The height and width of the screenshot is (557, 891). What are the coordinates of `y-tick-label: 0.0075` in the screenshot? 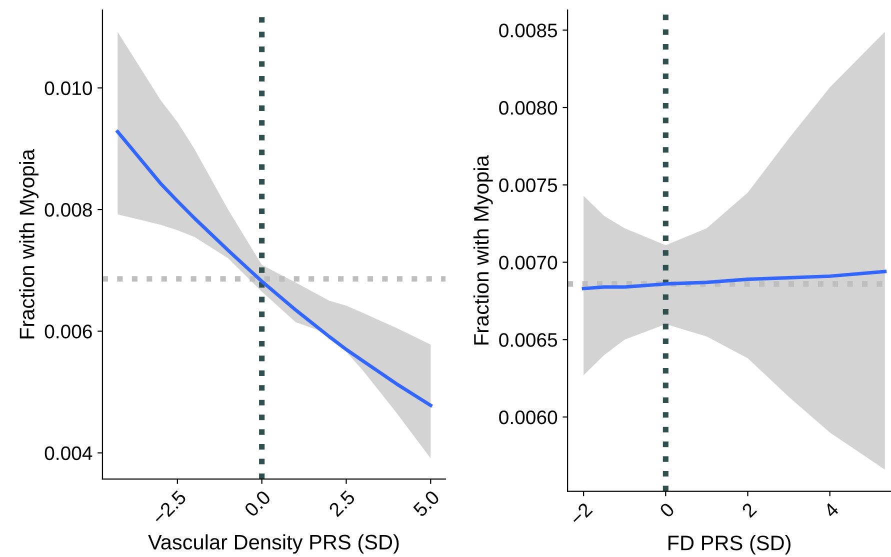 It's located at (528, 185).